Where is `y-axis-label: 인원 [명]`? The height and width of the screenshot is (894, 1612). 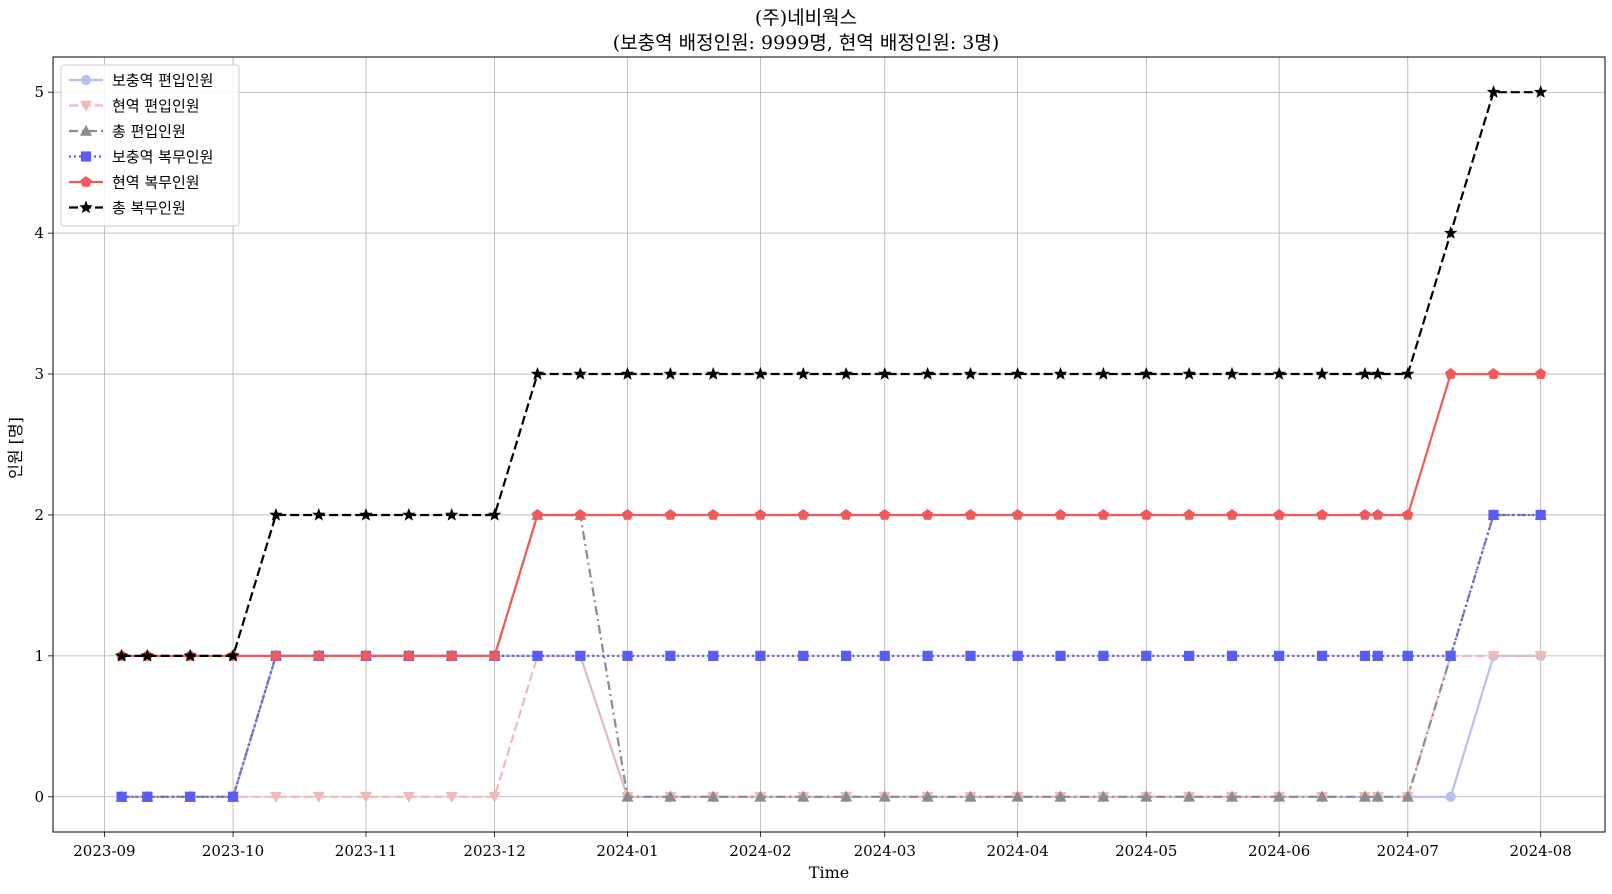 y-axis-label: 인원 [명] is located at coordinates (15, 448).